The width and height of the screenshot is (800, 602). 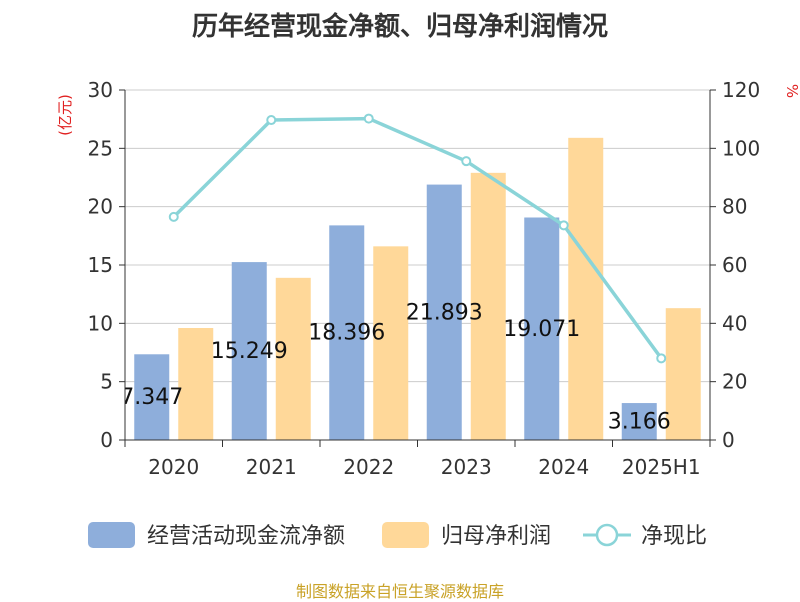 I want to click on legend-line-marker, so click(x=607, y=535).